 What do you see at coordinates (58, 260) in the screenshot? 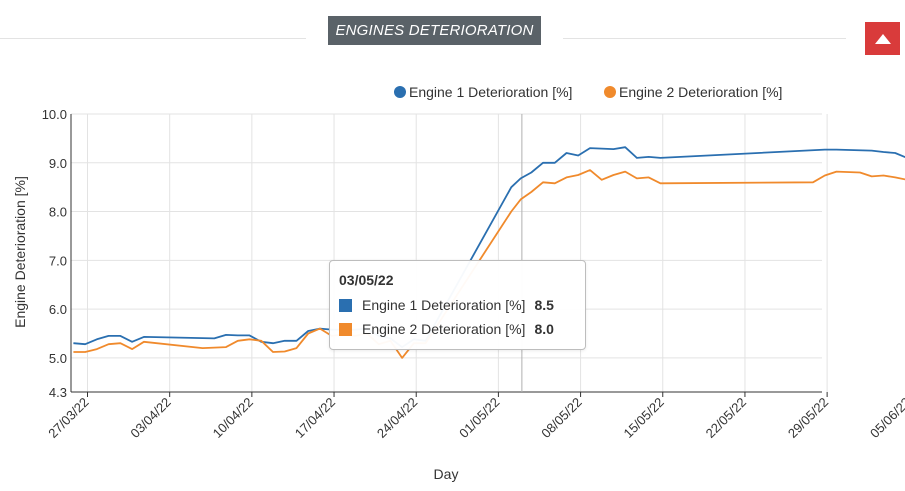
I see `y-tick-label: 7.0` at bounding box center [58, 260].